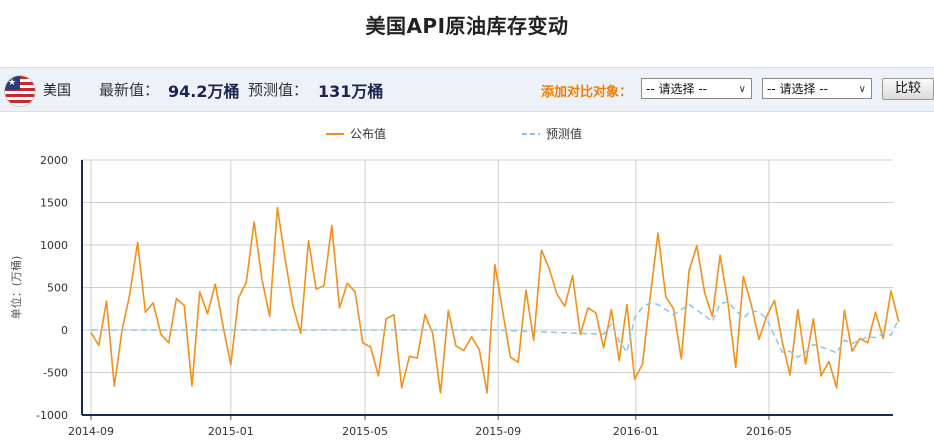 The image size is (934, 448). Describe the element at coordinates (564, 133) in the screenshot. I see `legend-forecast-label: 预测值` at that location.